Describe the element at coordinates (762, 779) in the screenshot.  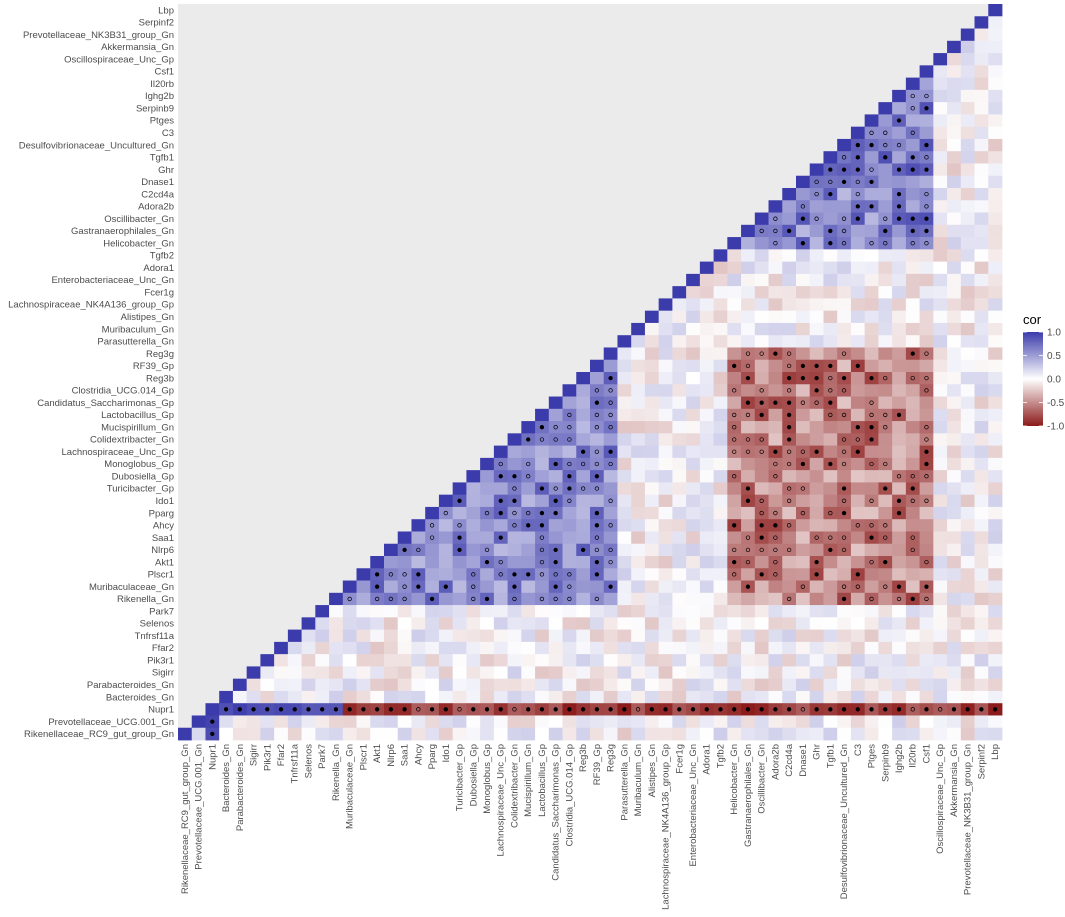
I see `x-axis-label: Oscillibacter_Gn` at that location.